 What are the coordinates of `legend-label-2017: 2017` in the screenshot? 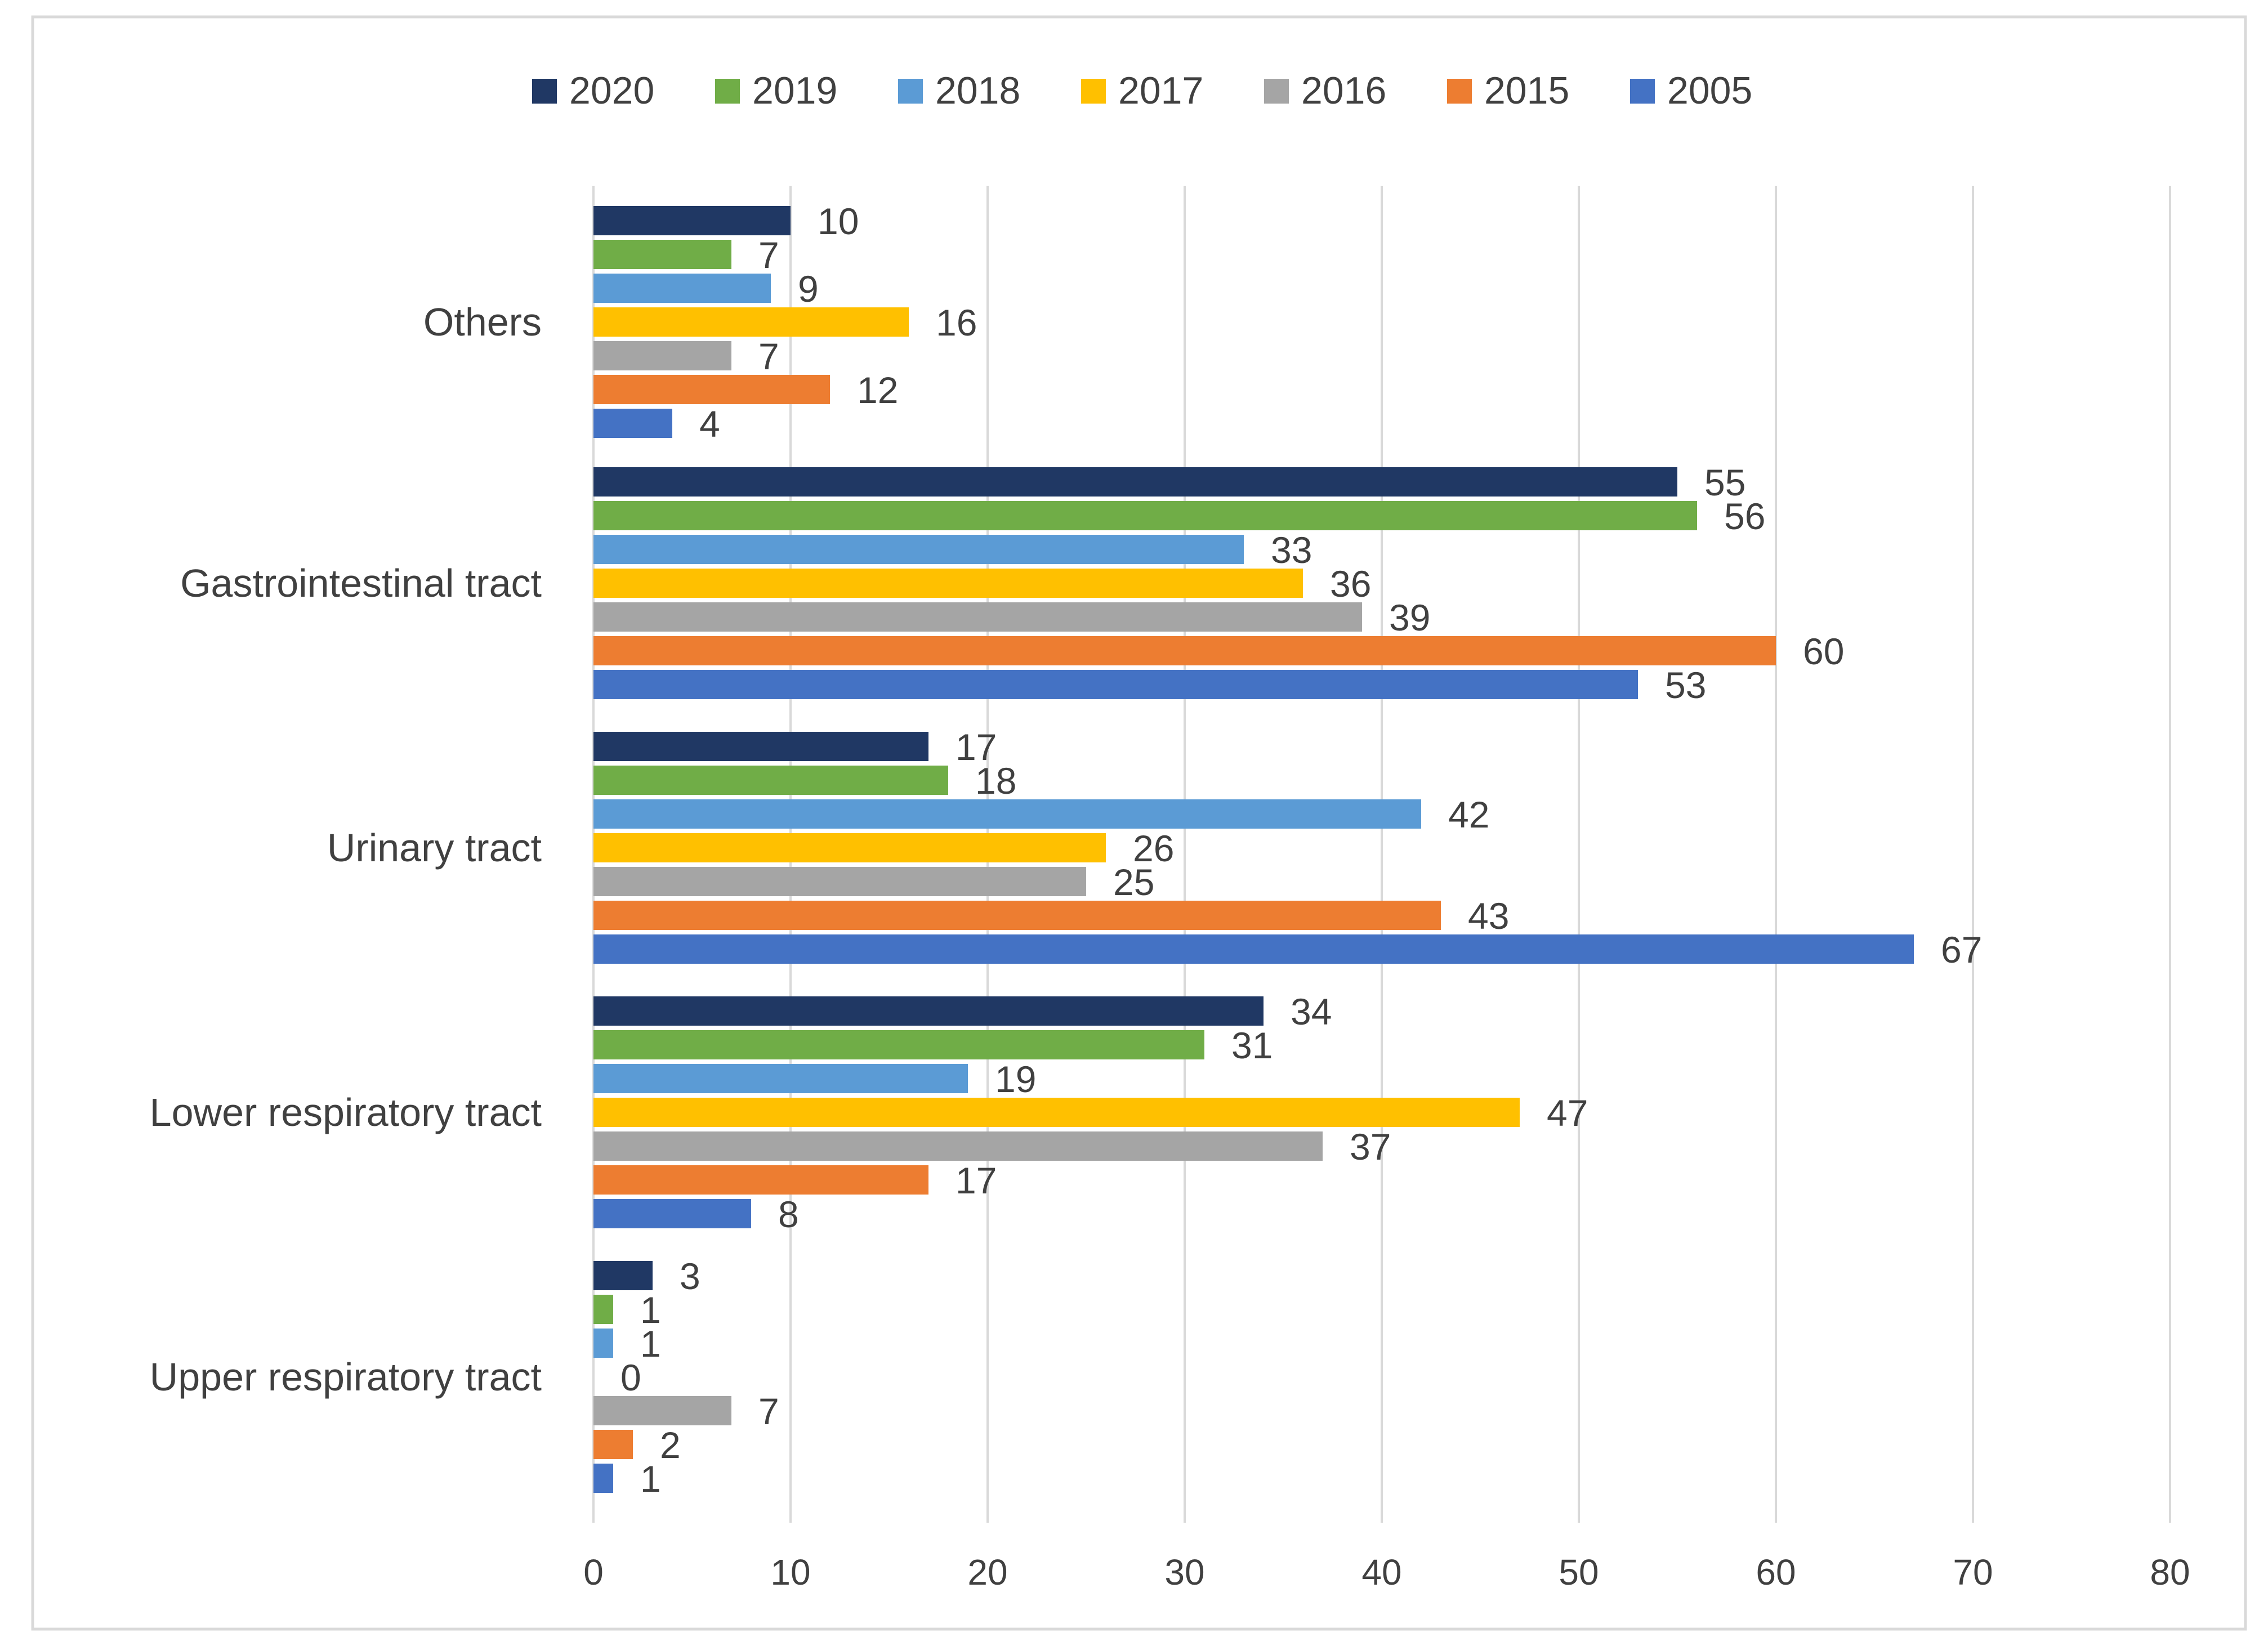 It's located at (1160, 90).